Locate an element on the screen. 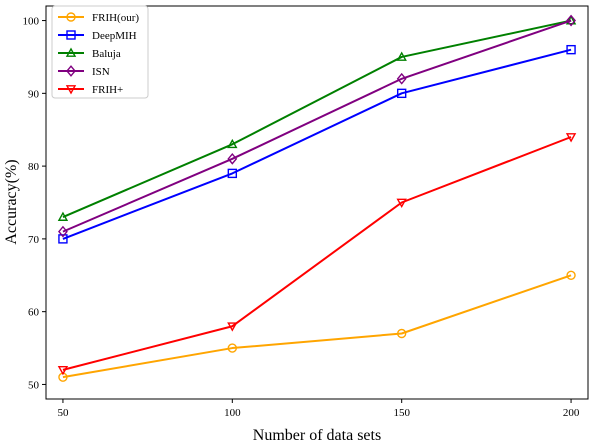 The height and width of the screenshot is (444, 592). x-tick-label: 200 is located at coordinates (571, 413).